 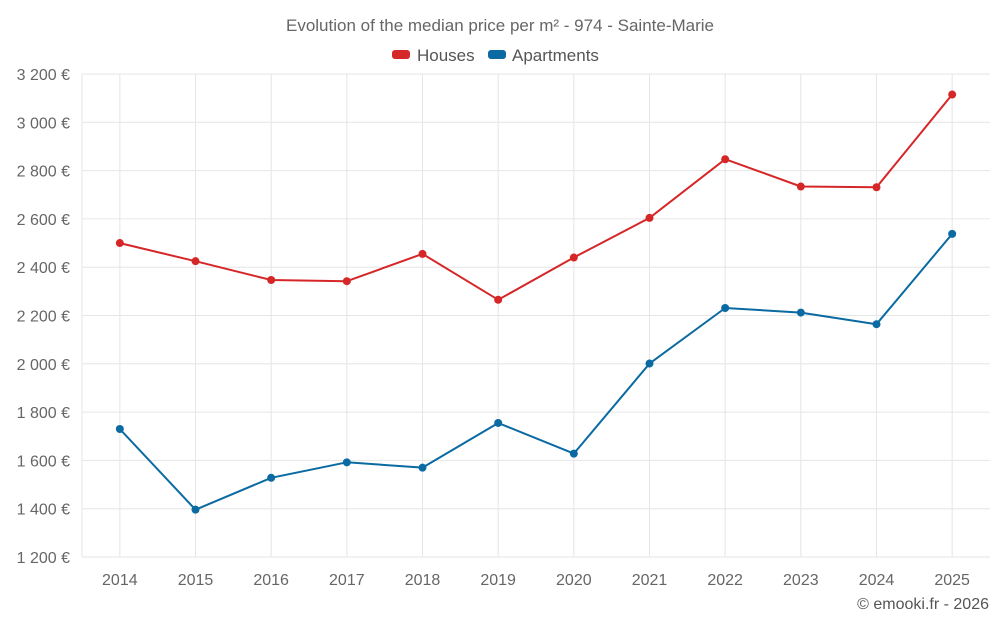 What do you see at coordinates (650, 580) in the screenshot?
I see `x-tick-label: 2021` at bounding box center [650, 580].